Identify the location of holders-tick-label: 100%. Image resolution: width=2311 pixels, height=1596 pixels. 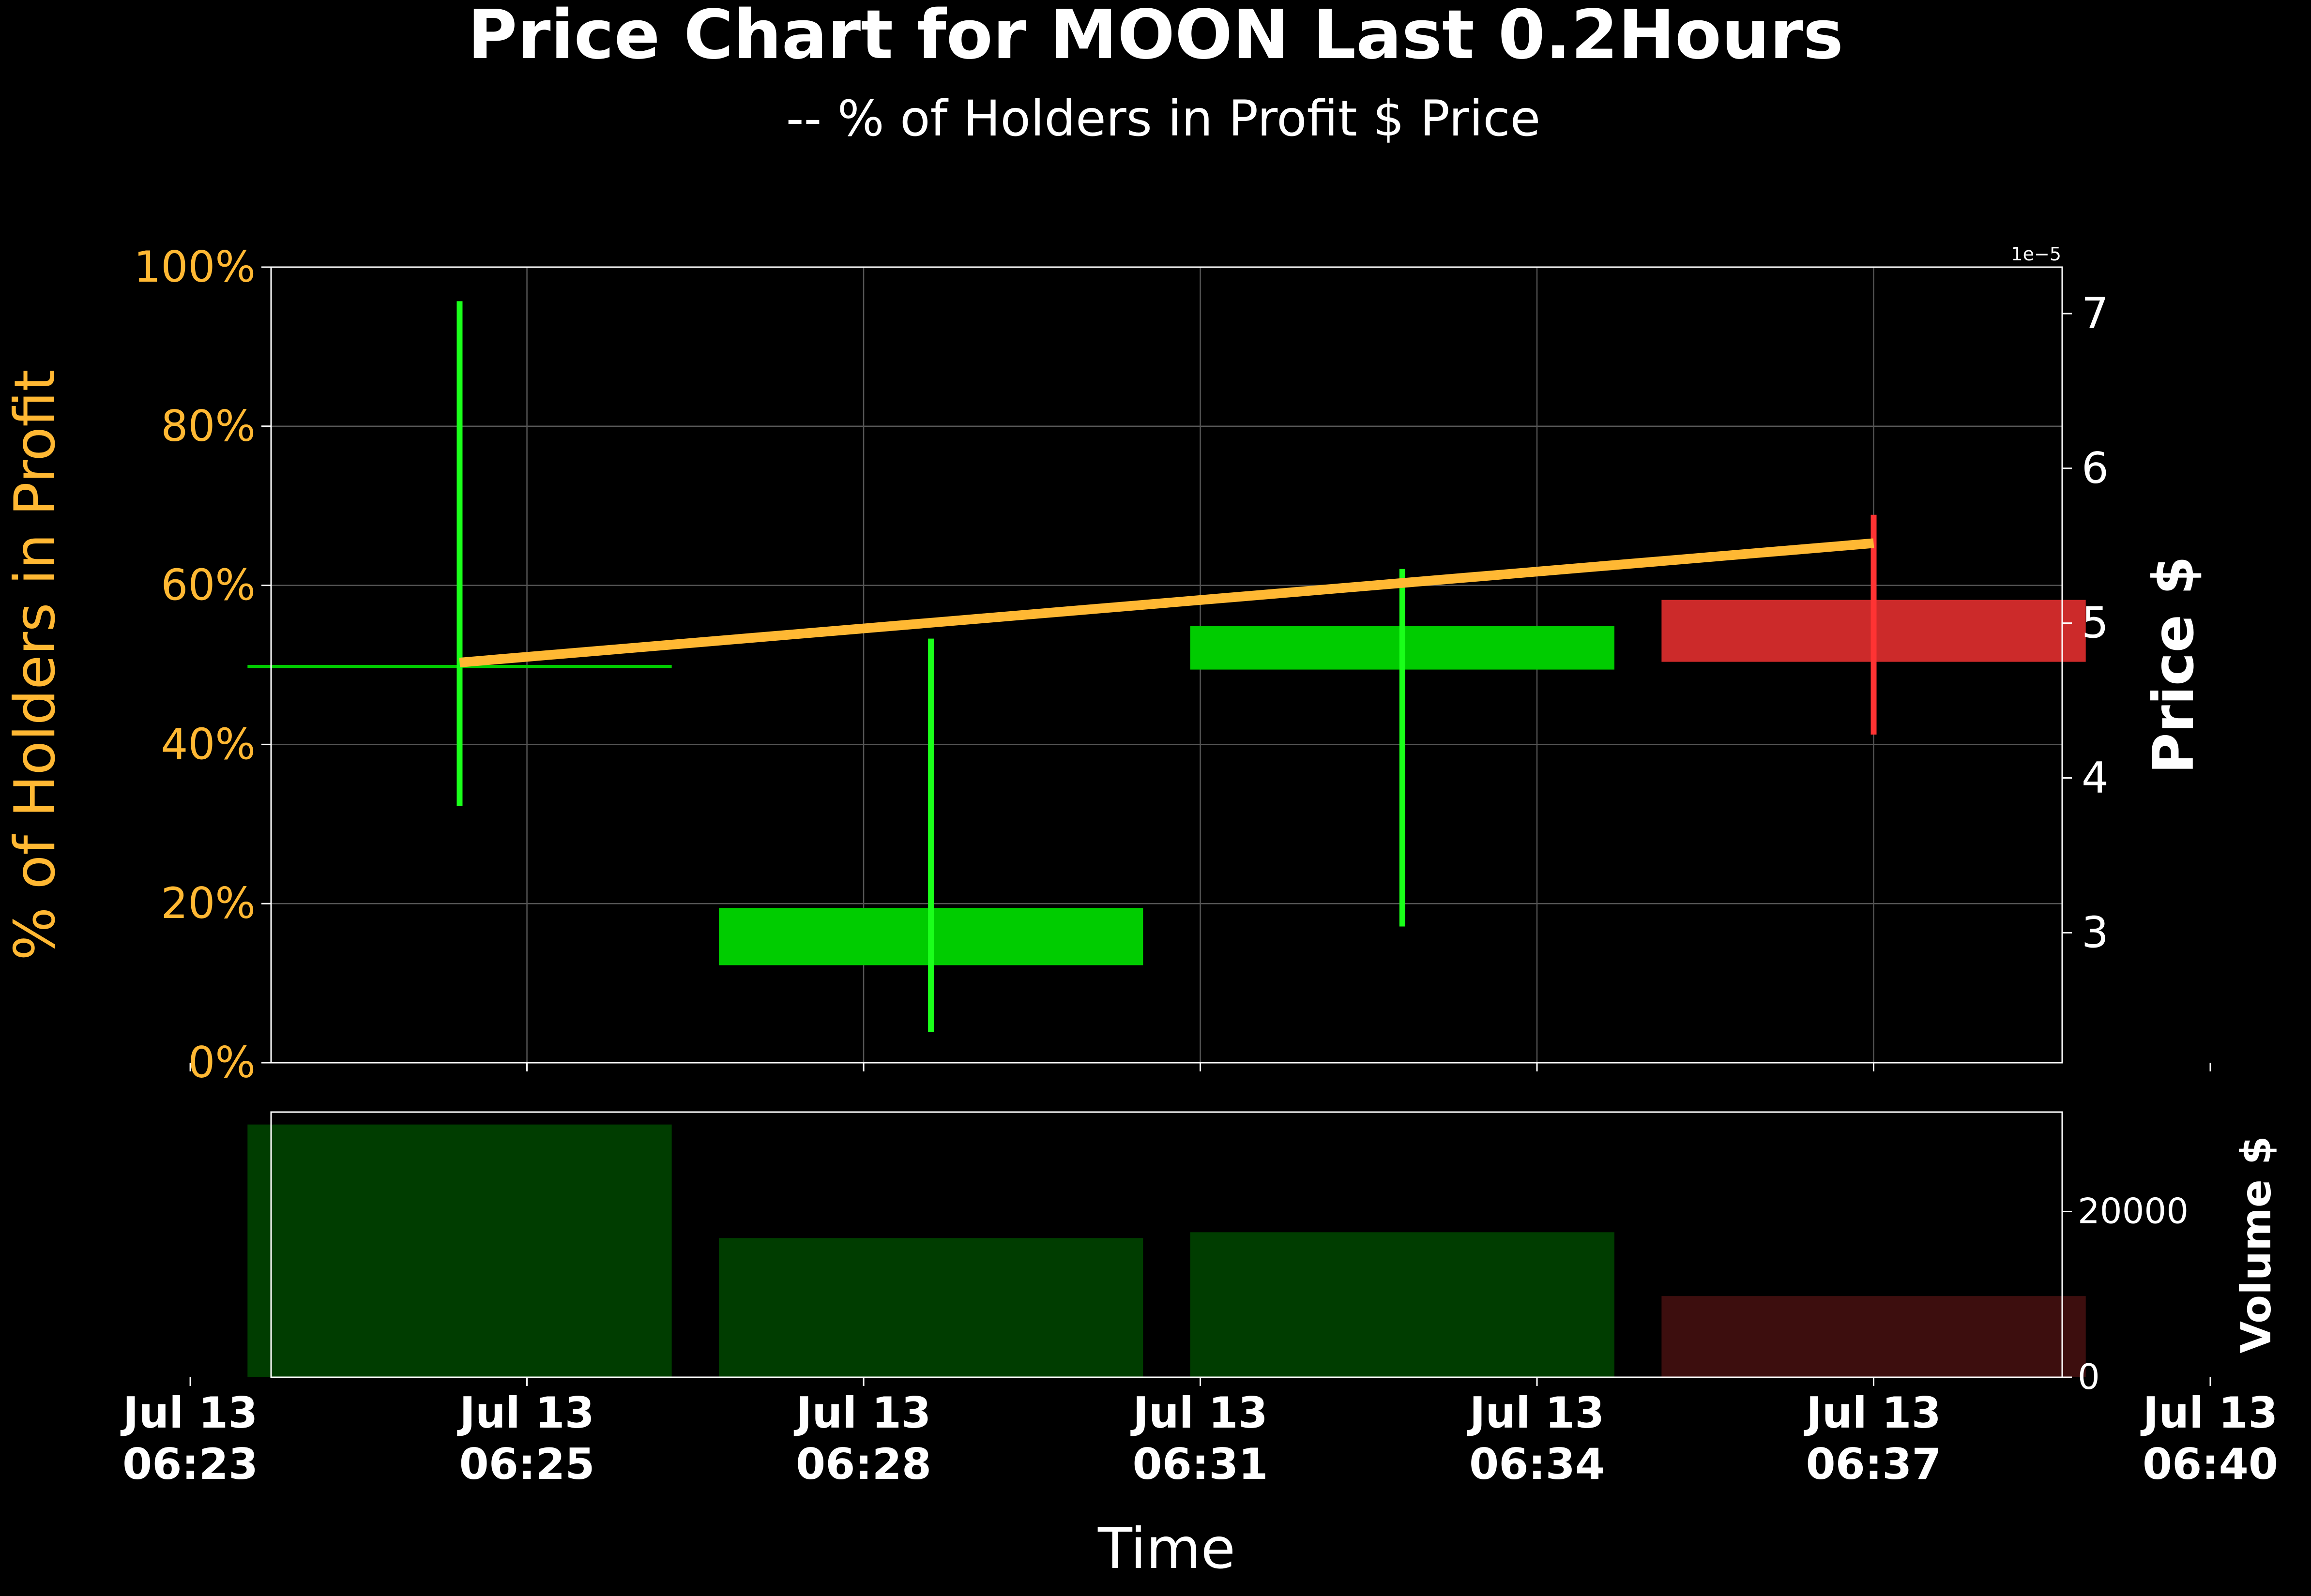
(195, 267).